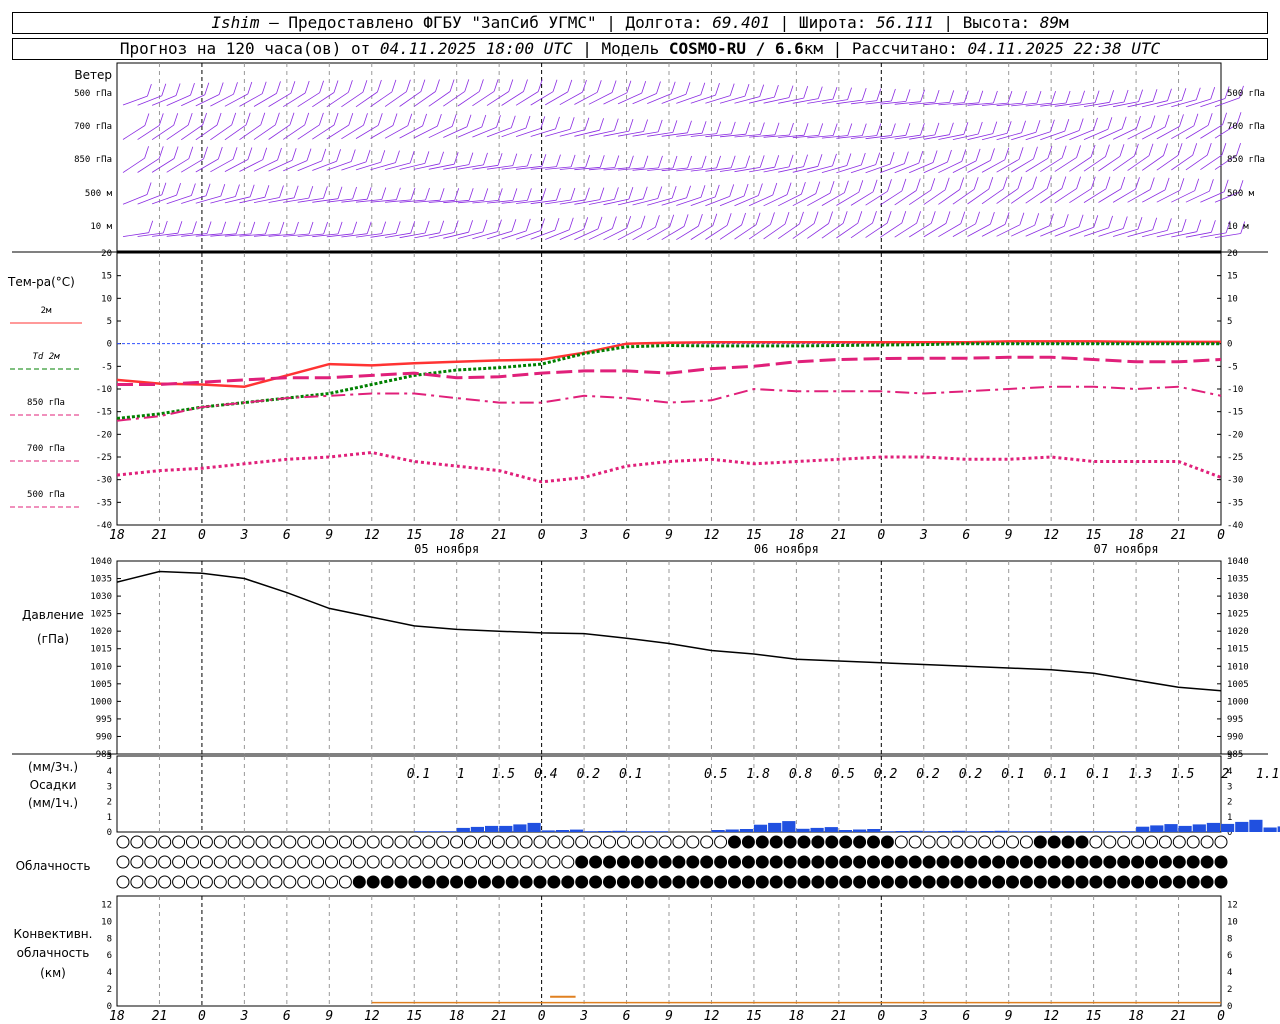 Image resolution: width=1280 pixels, height=1024 pixels. Describe the element at coordinates (1094, 1016) in the screenshot. I see `x-tick-label: 15` at that location.